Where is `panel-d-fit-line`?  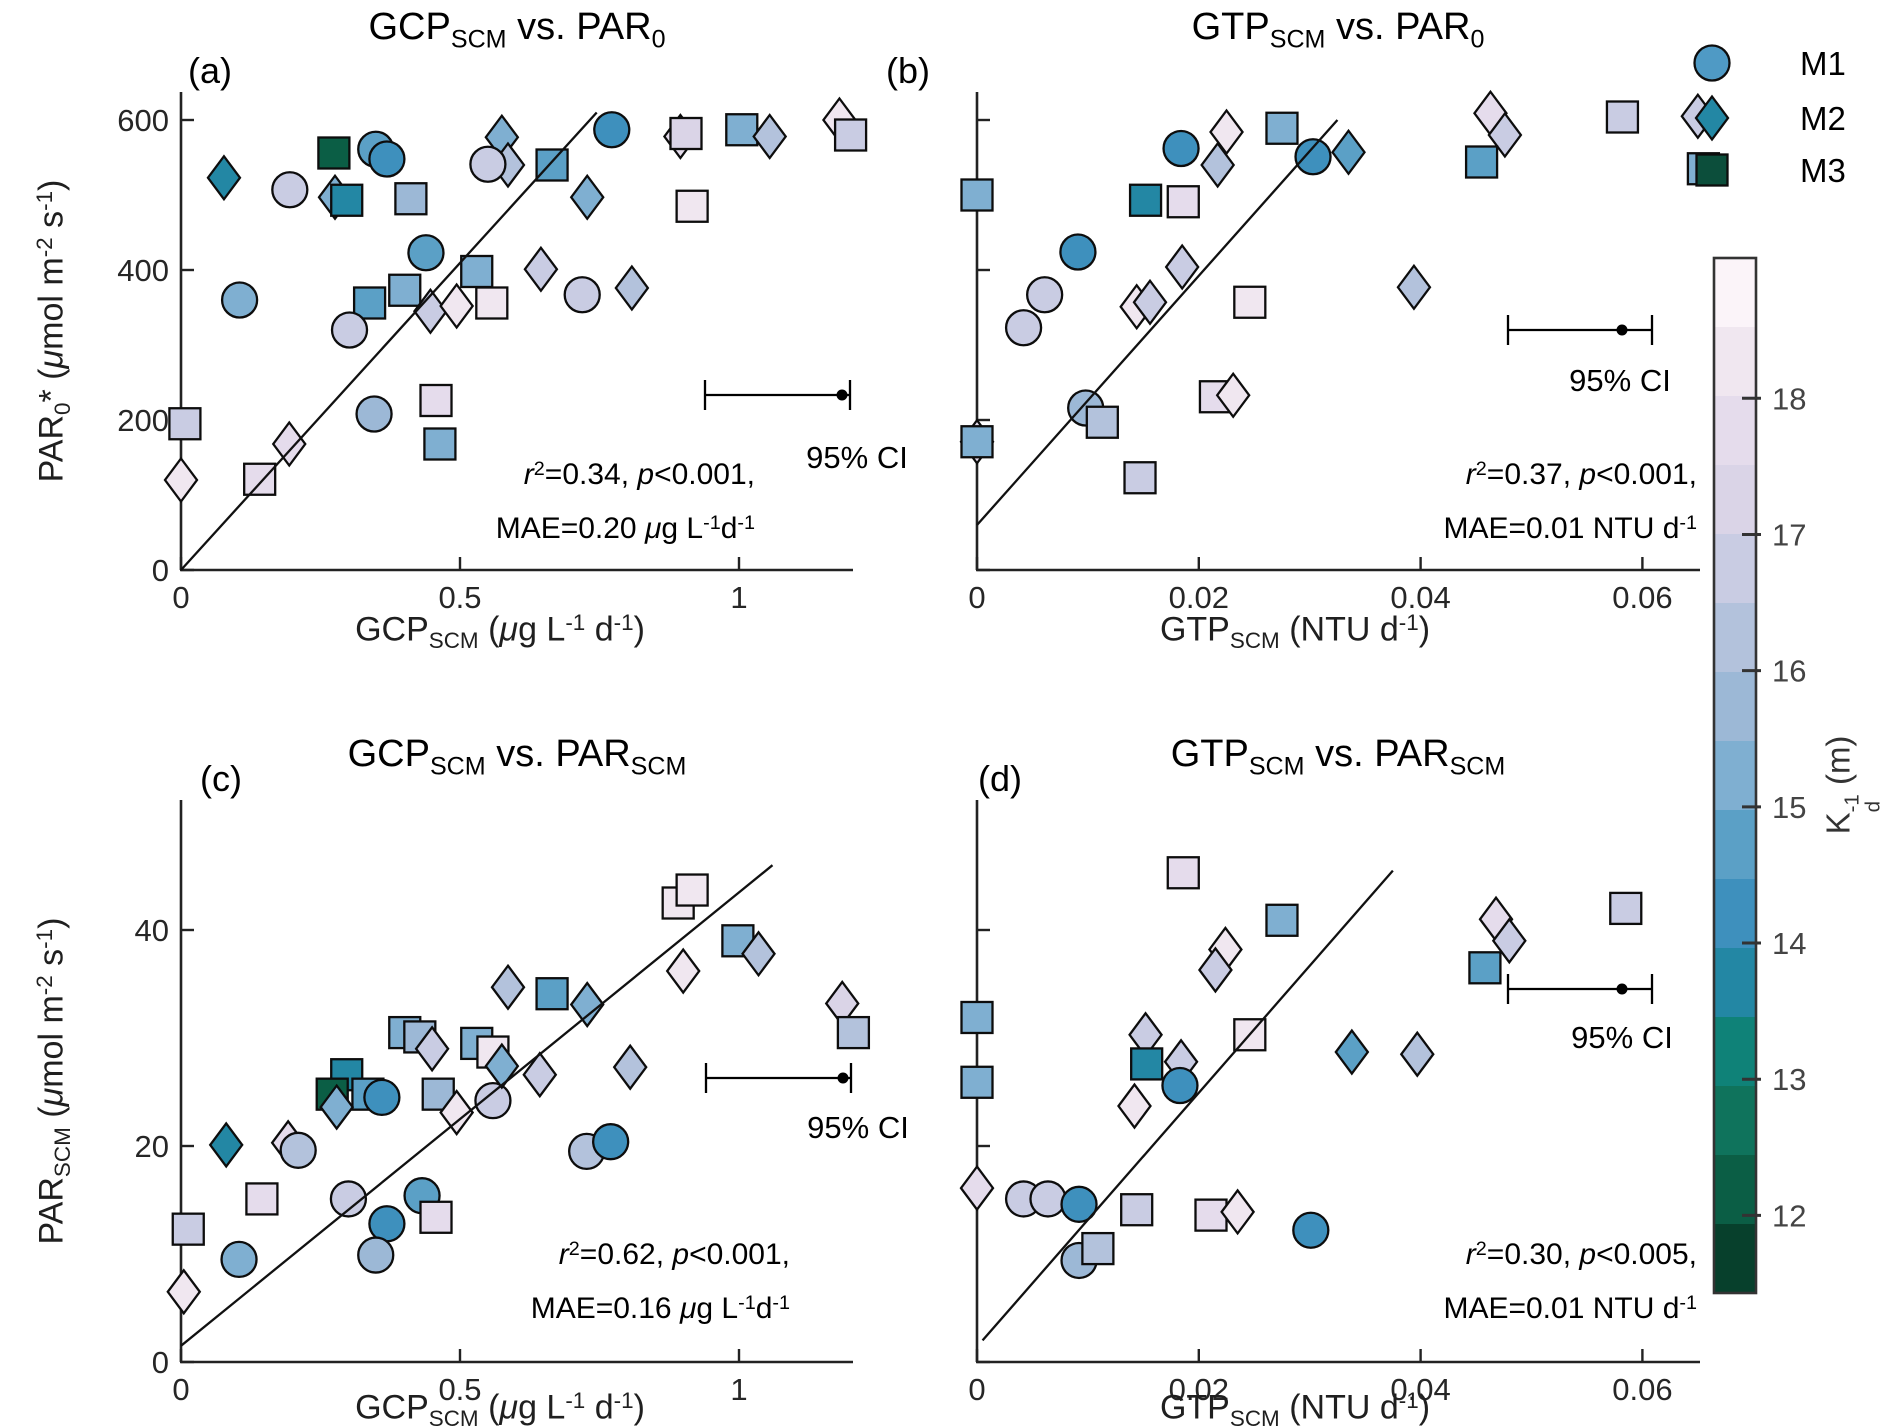
panel-d-fit-line is located at coordinates (1187, 1105).